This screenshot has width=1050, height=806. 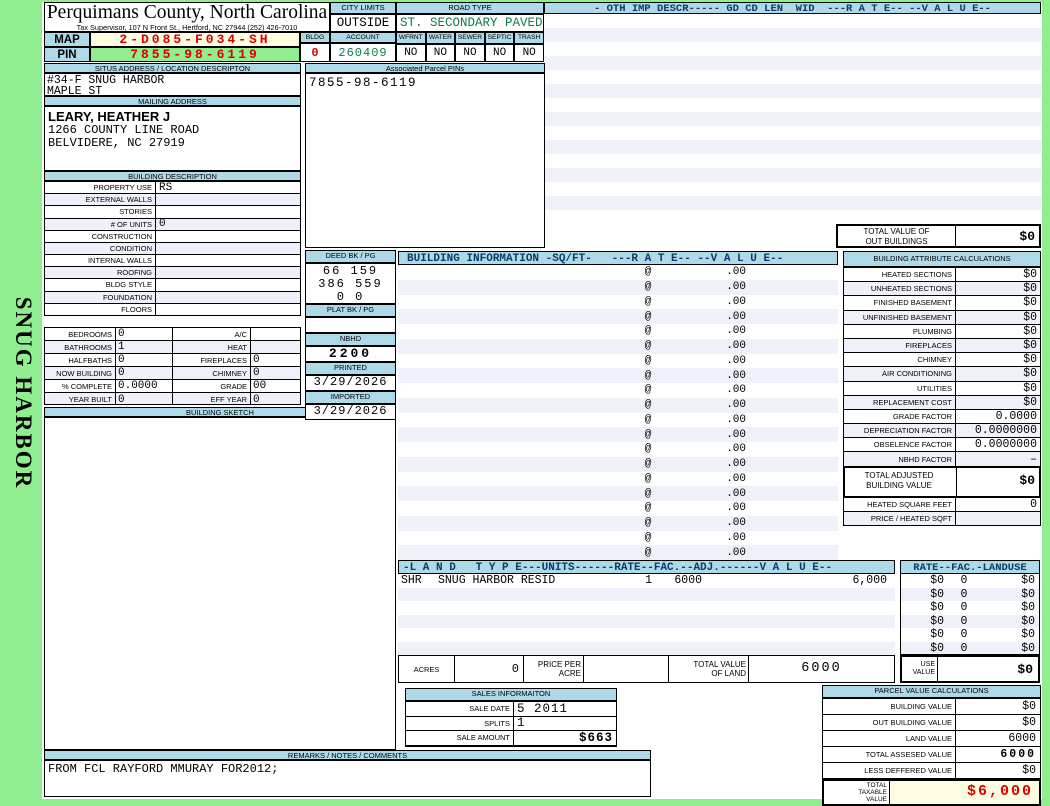 I want to click on sales-row-label: SPLITS, so click(x=460, y=723).